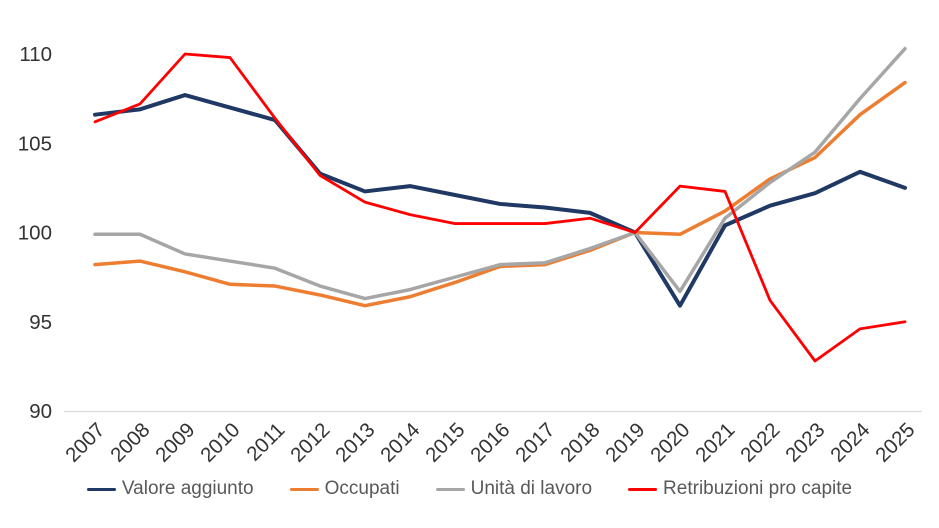 This screenshot has height=528, width=939. I want to click on legend-marker-retribuzioni-pro-capite-icon, so click(643, 489).